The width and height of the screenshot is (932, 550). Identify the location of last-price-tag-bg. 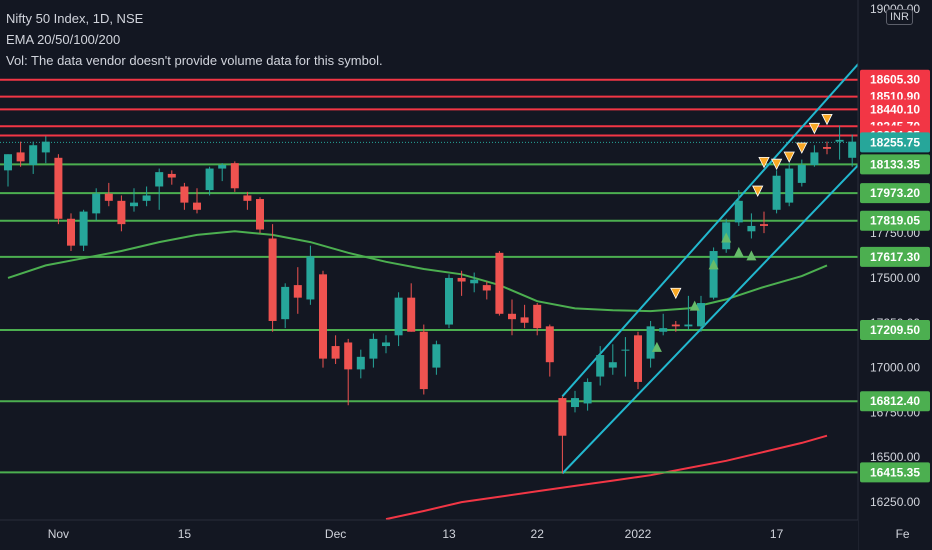
(895, 142).